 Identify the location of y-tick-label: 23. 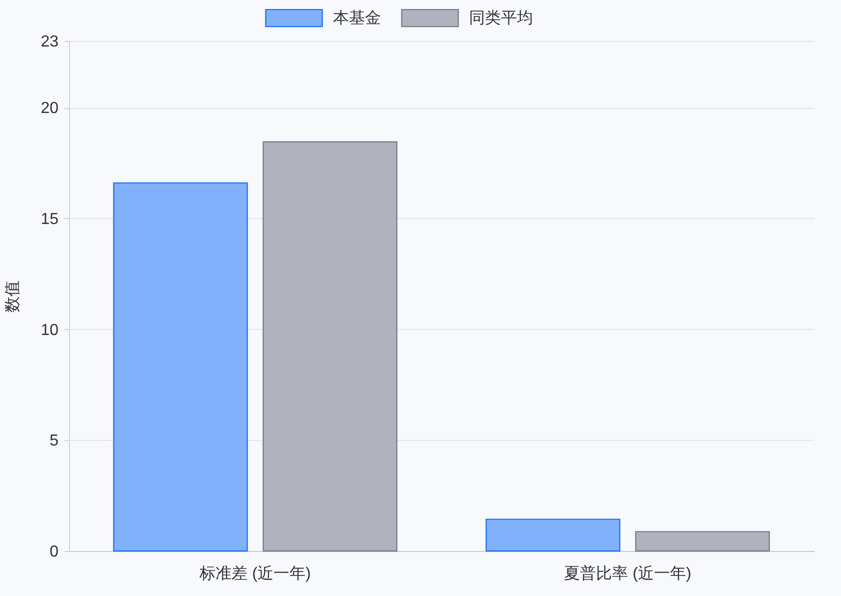
(49, 42).